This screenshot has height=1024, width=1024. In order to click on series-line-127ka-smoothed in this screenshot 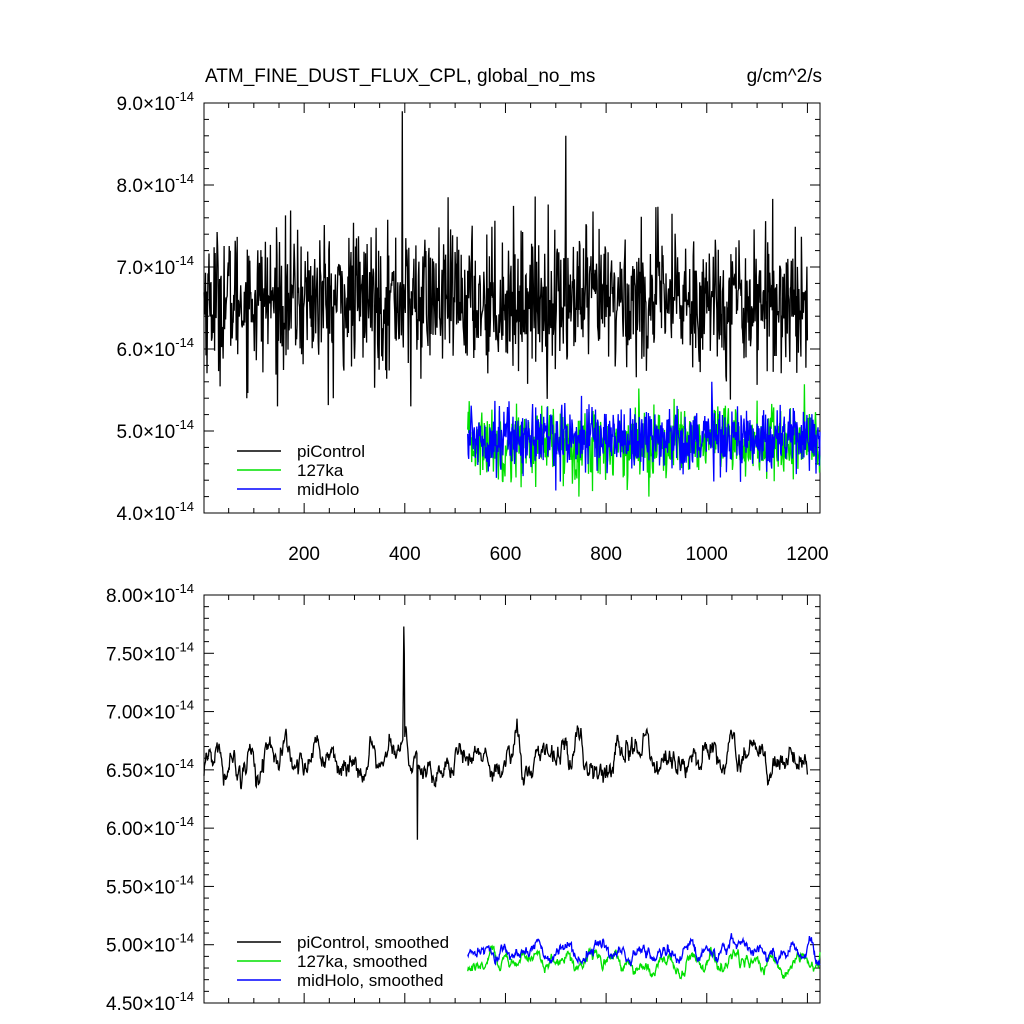, I will do `click(644, 962)`.